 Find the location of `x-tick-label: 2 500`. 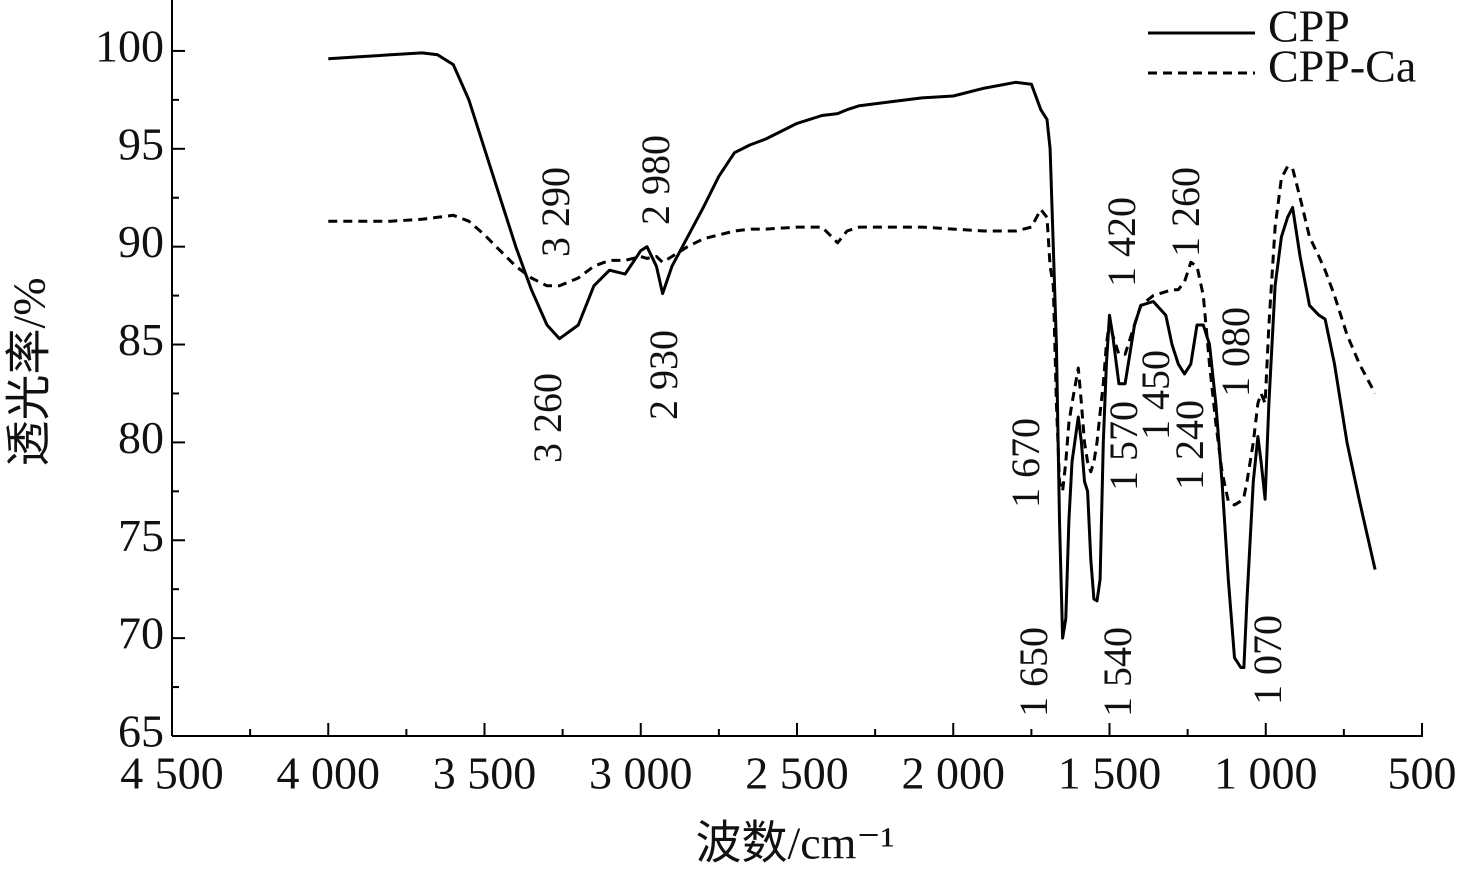

x-tick-label: 2 500 is located at coordinates (797, 773).